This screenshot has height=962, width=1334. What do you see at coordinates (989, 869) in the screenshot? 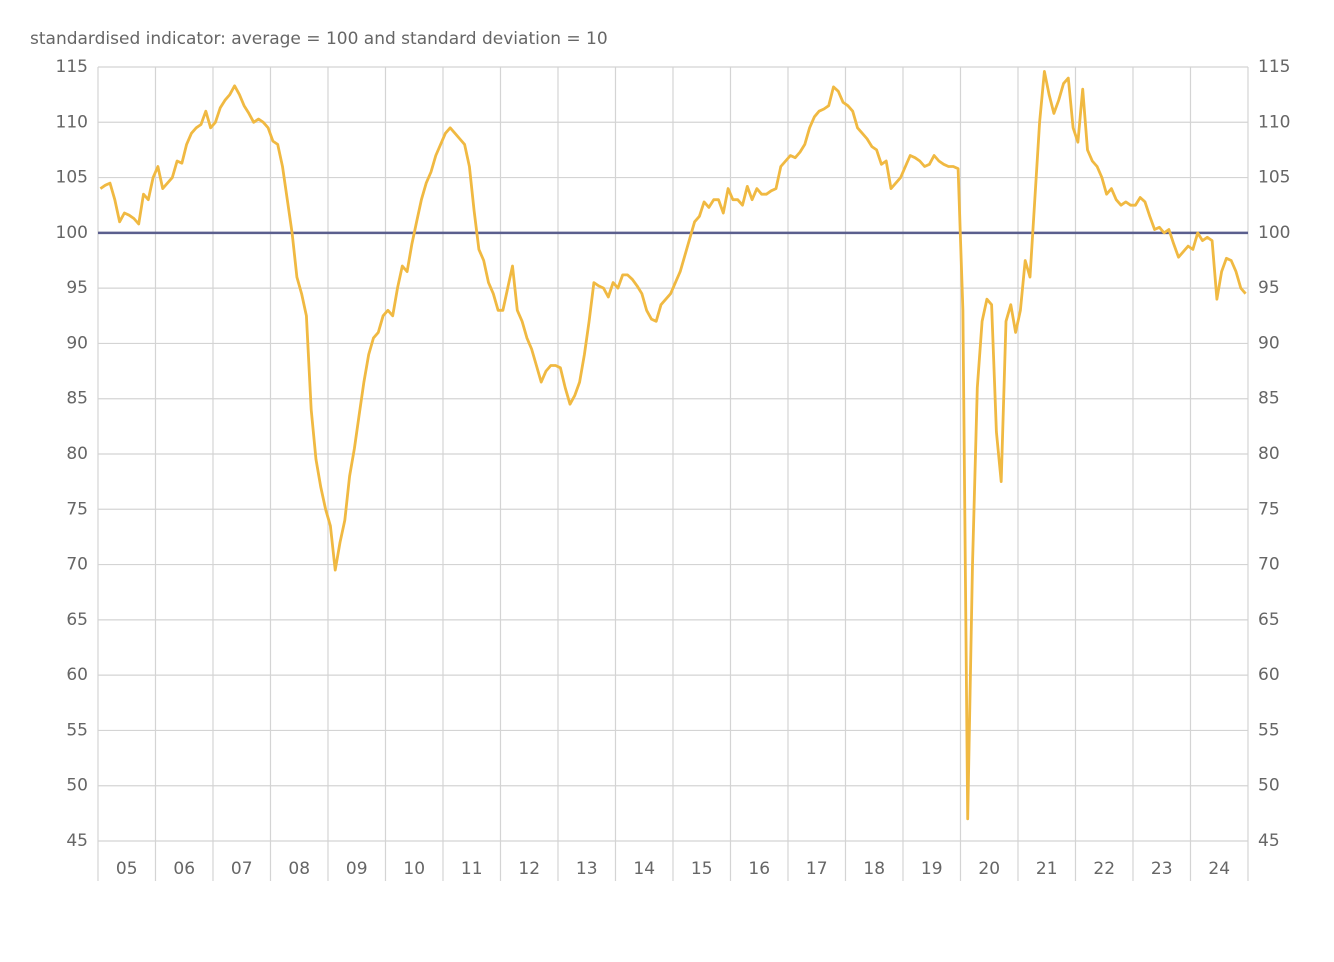
I see `x-tick-label: 20` at bounding box center [989, 869].